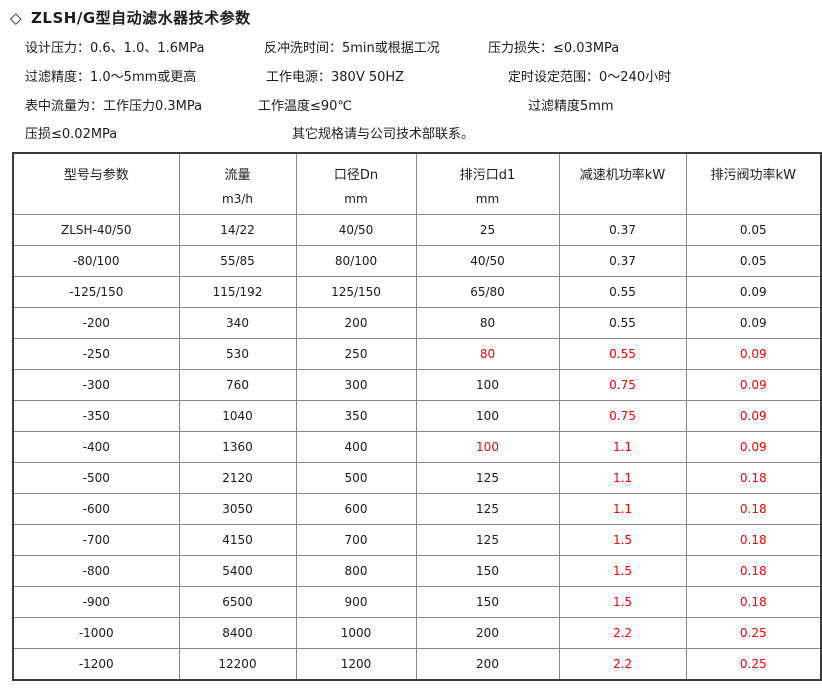 Image resolution: width=822 pixels, height=690 pixels. What do you see at coordinates (237, 509) in the screenshot?
I see `value-cell: 3050` at bounding box center [237, 509].